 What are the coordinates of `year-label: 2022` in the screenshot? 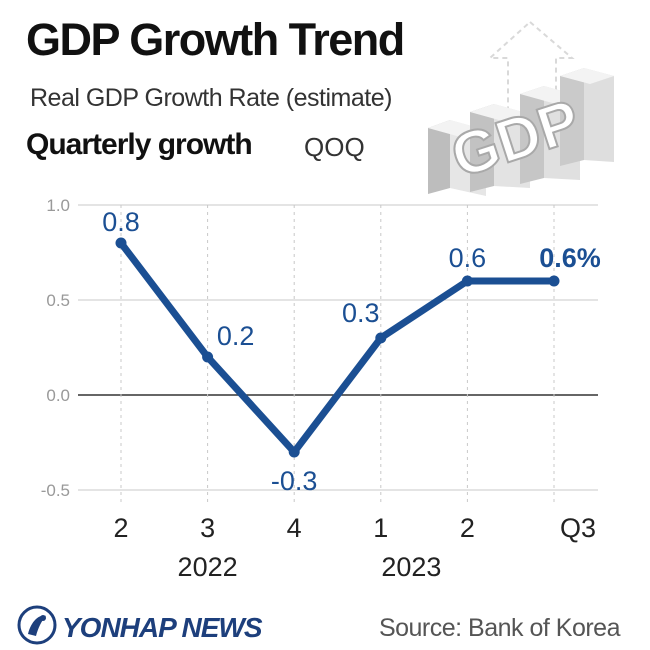 It's located at (208, 567).